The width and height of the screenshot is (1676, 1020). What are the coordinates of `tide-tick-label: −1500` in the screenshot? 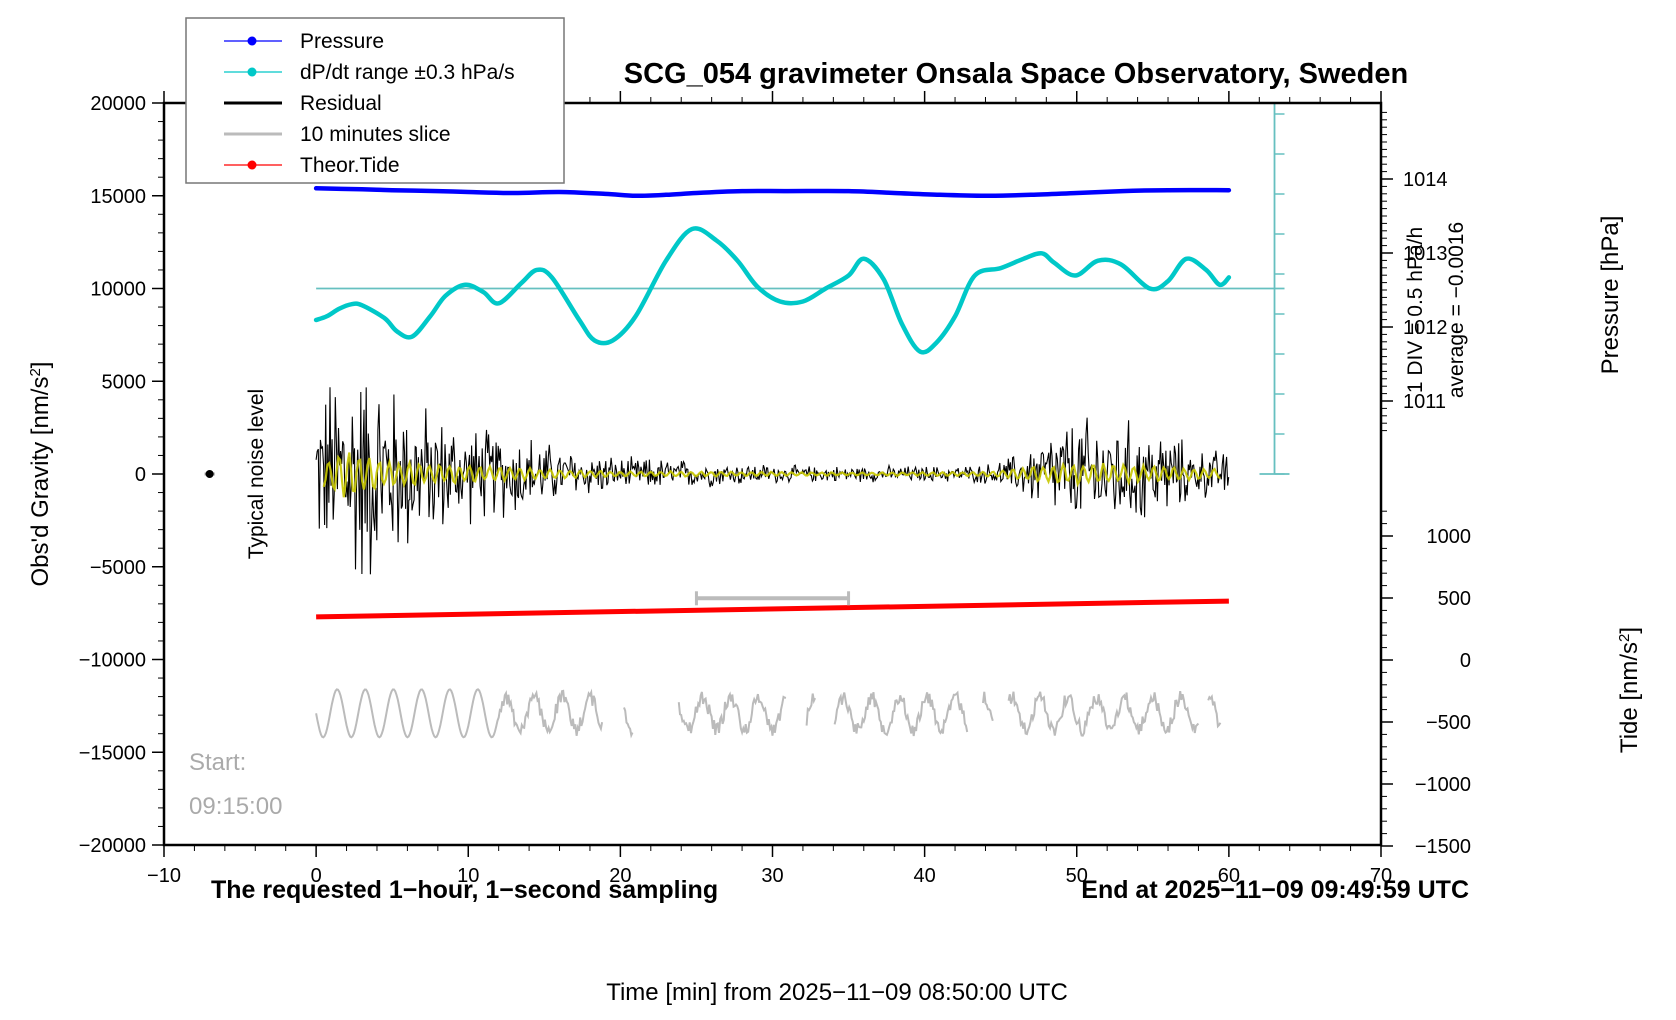 It's located at (1443, 847).